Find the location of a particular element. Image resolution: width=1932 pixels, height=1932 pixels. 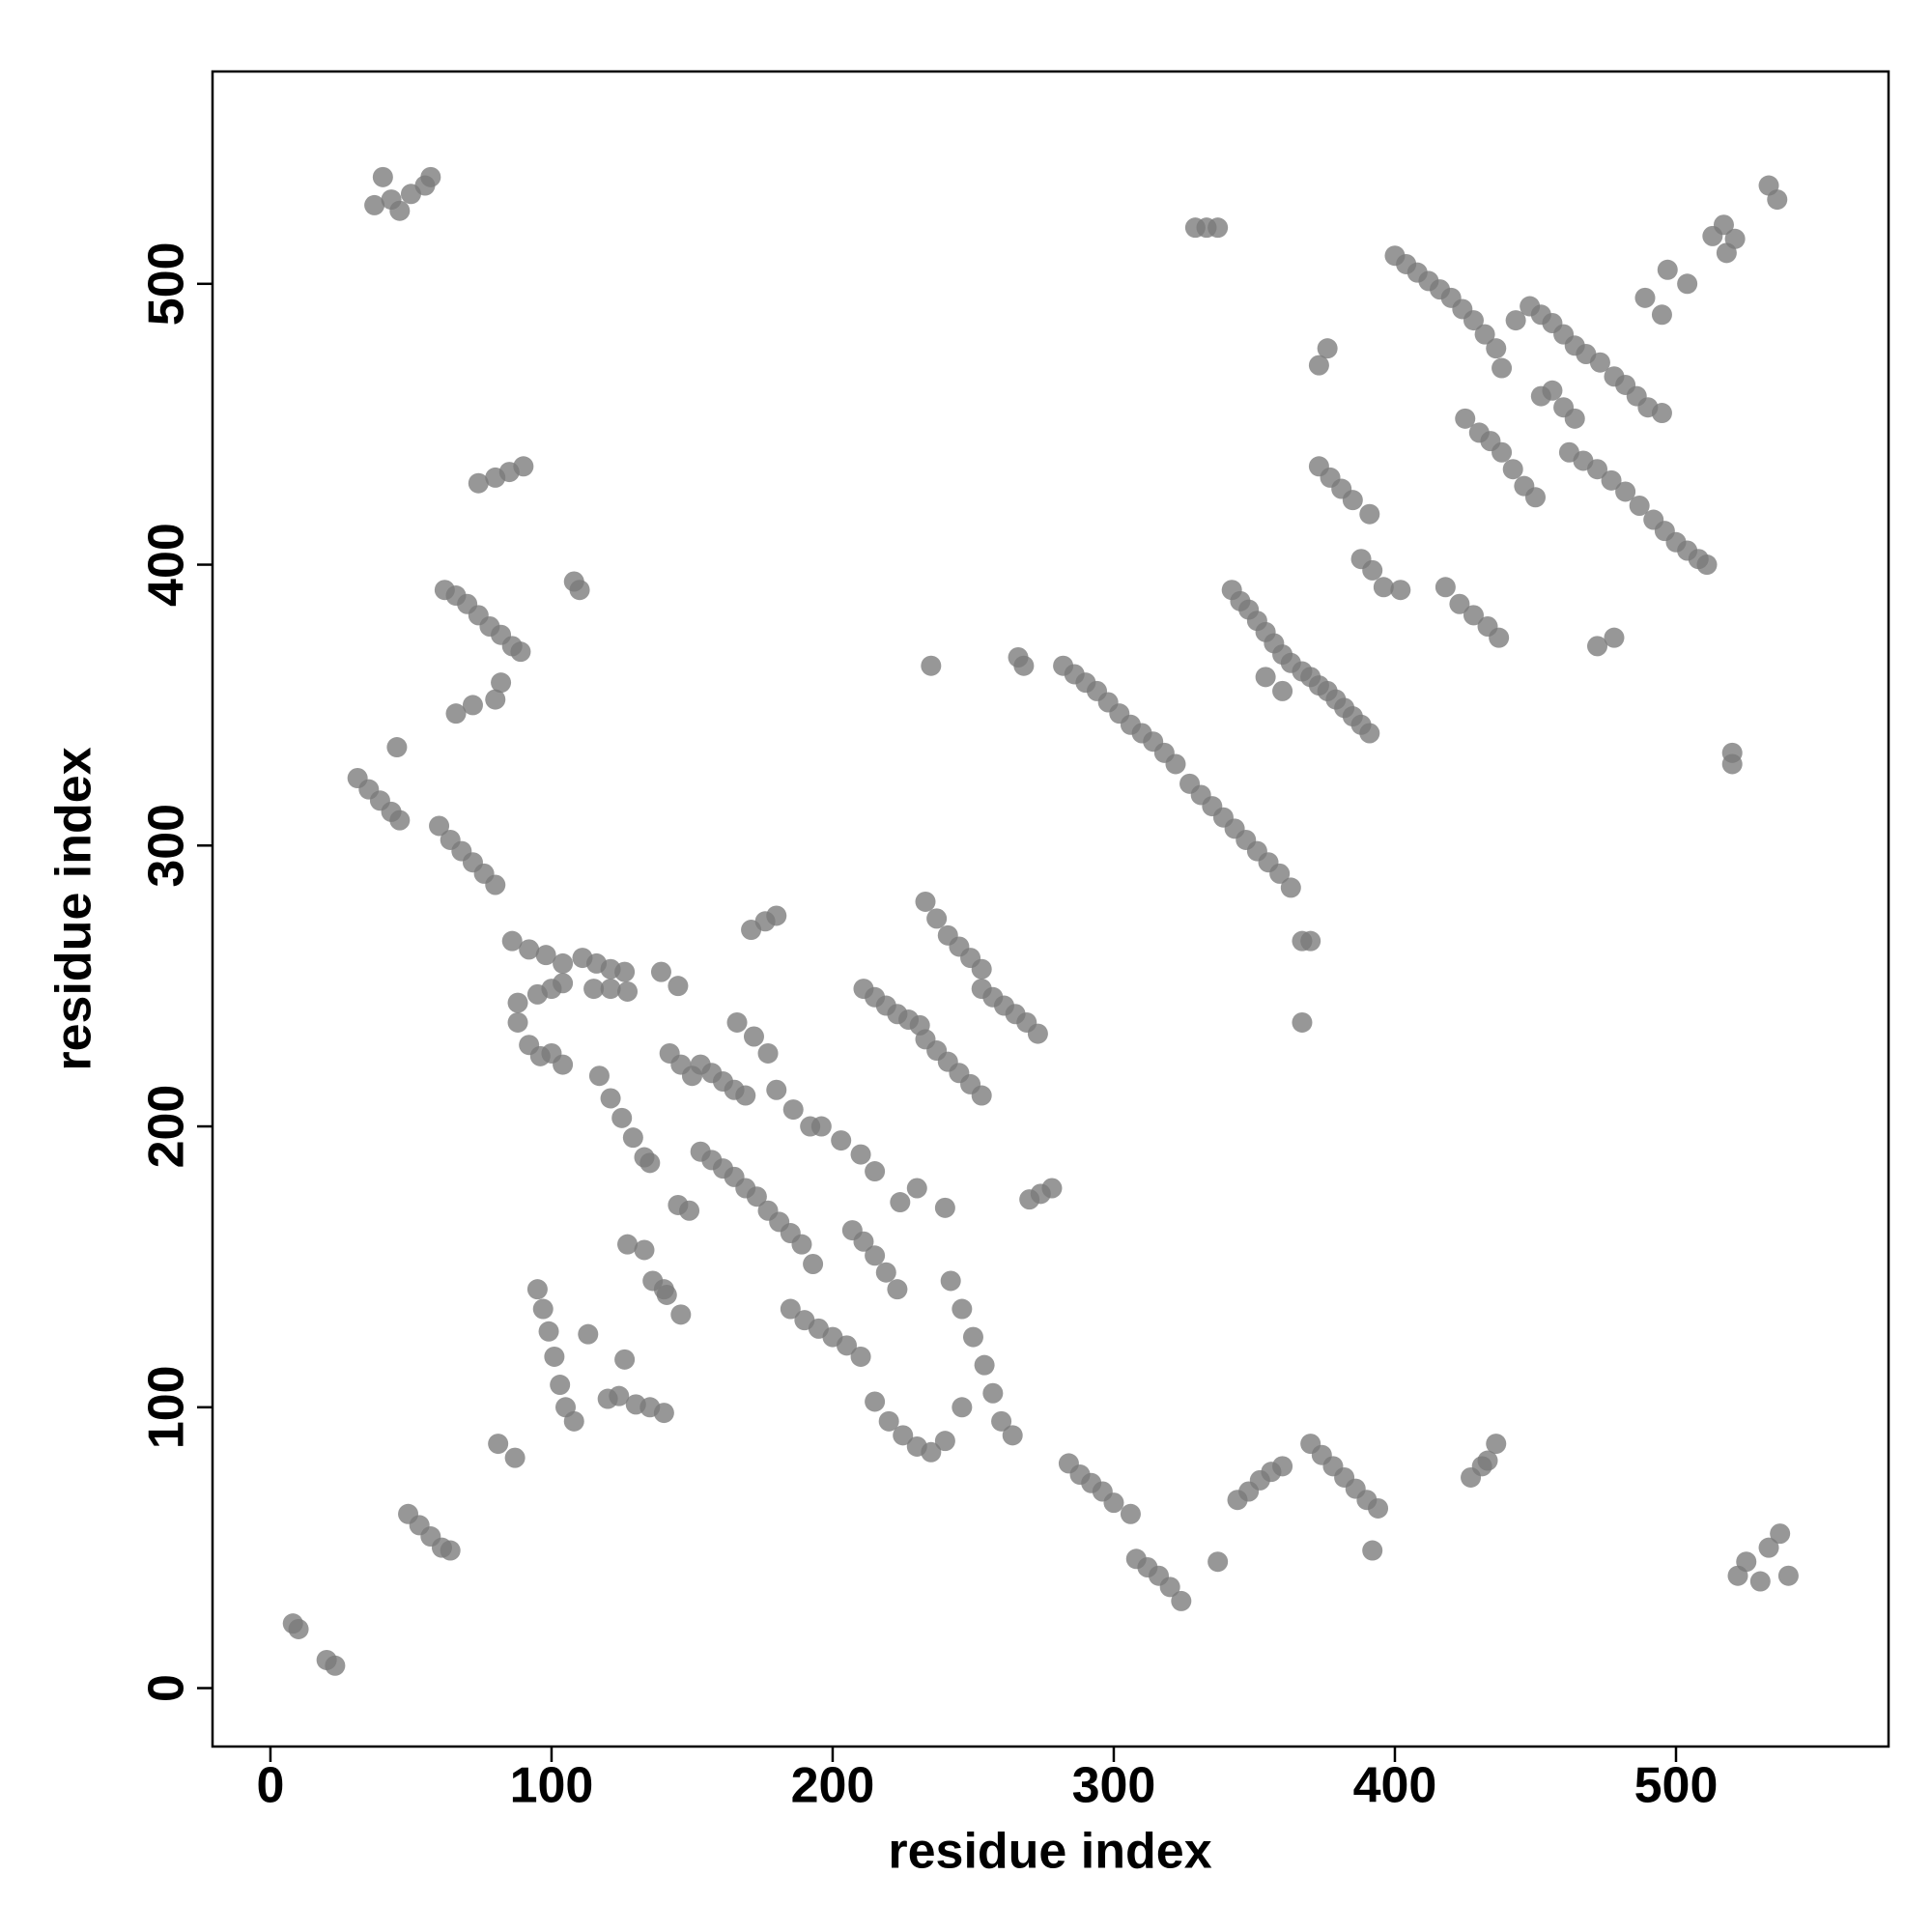

y-tick-label: 300 is located at coordinates (167, 846).